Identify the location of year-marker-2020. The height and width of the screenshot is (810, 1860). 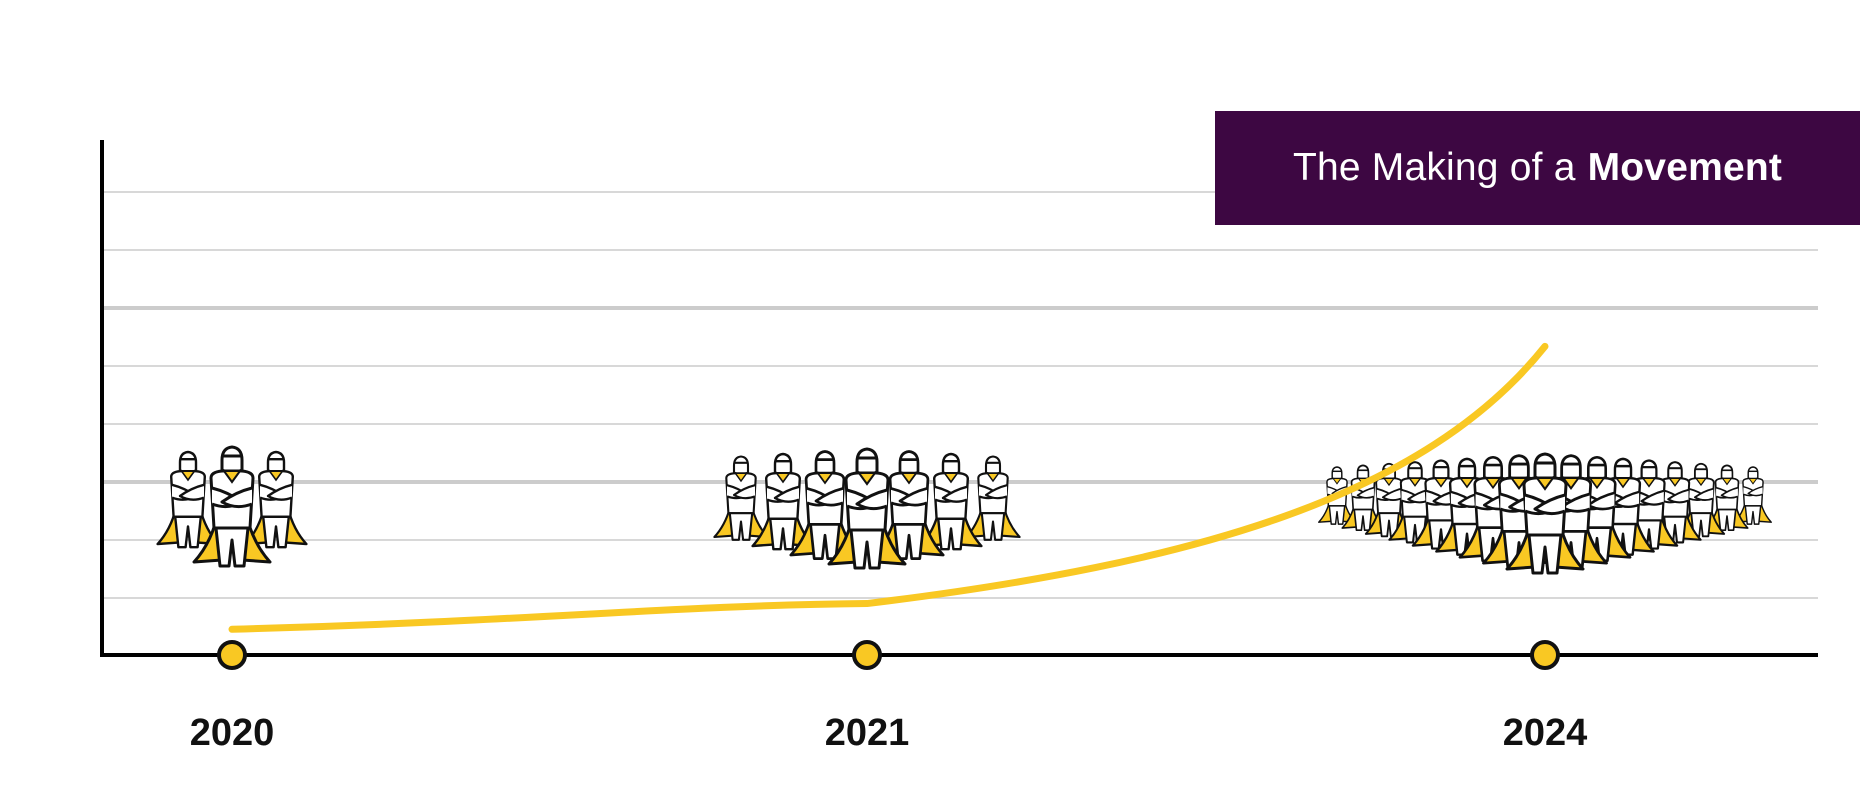
(232, 655).